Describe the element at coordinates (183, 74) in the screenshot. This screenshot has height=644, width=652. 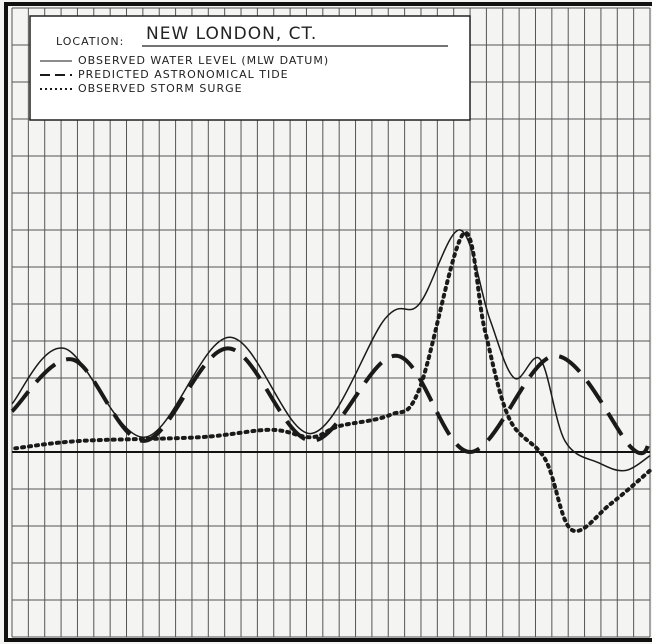
I see `legend-label: PREDICTED ASTRONOMICAL TIDE` at that location.